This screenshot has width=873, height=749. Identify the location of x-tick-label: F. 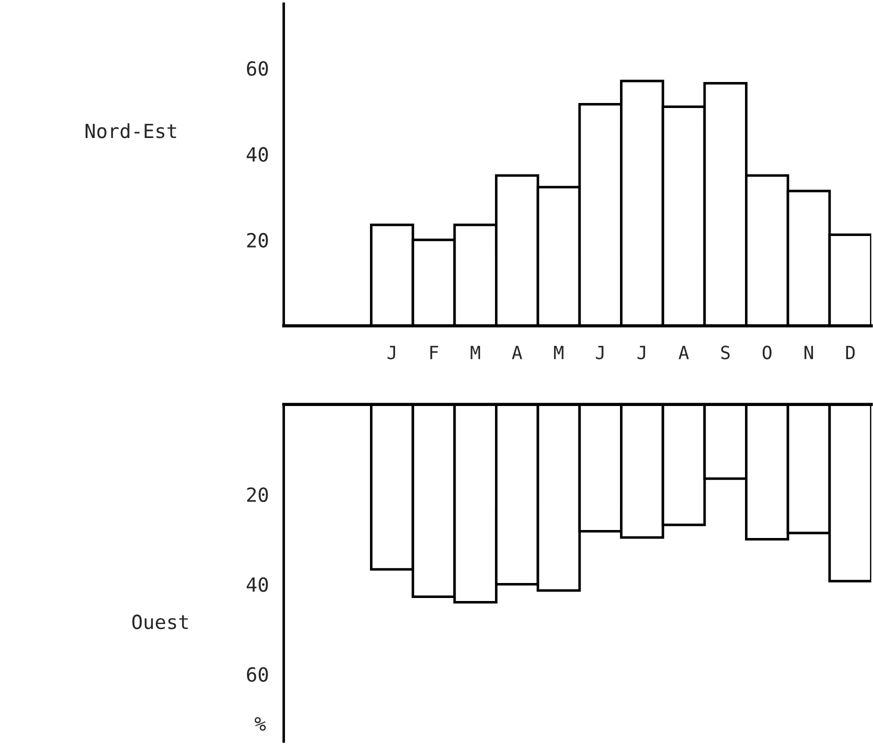
(434, 353).